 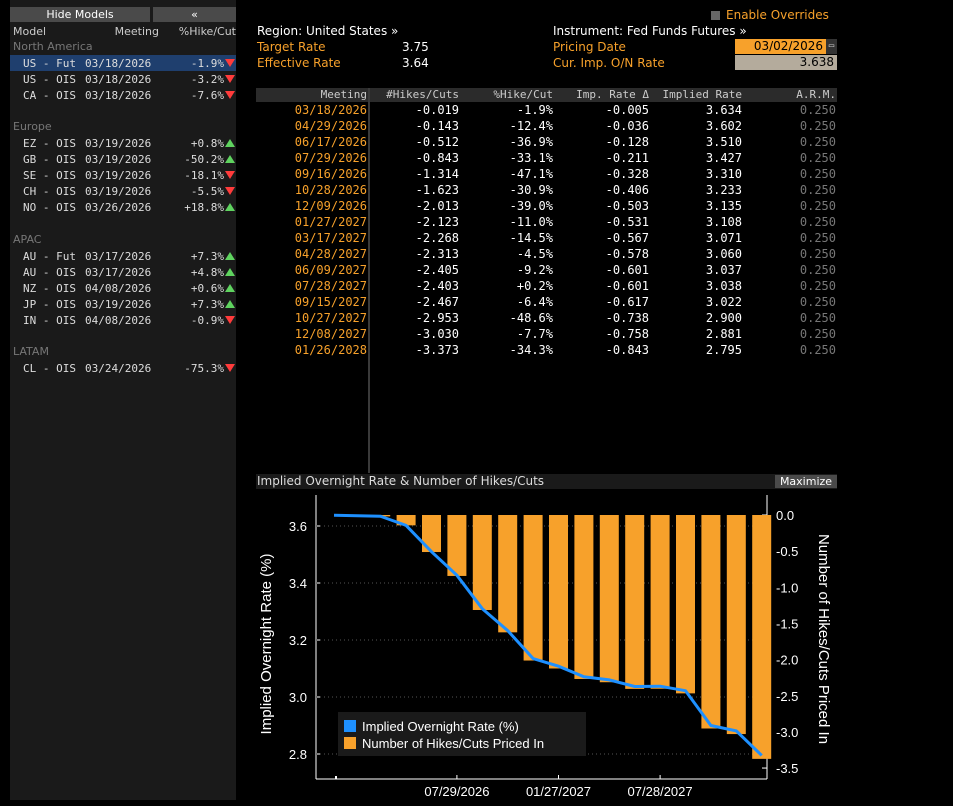 I want to click on table-row: 09/16/2026 -1.314 -47.1% -0.328 3.310 0.250, so click(x=546, y=174).